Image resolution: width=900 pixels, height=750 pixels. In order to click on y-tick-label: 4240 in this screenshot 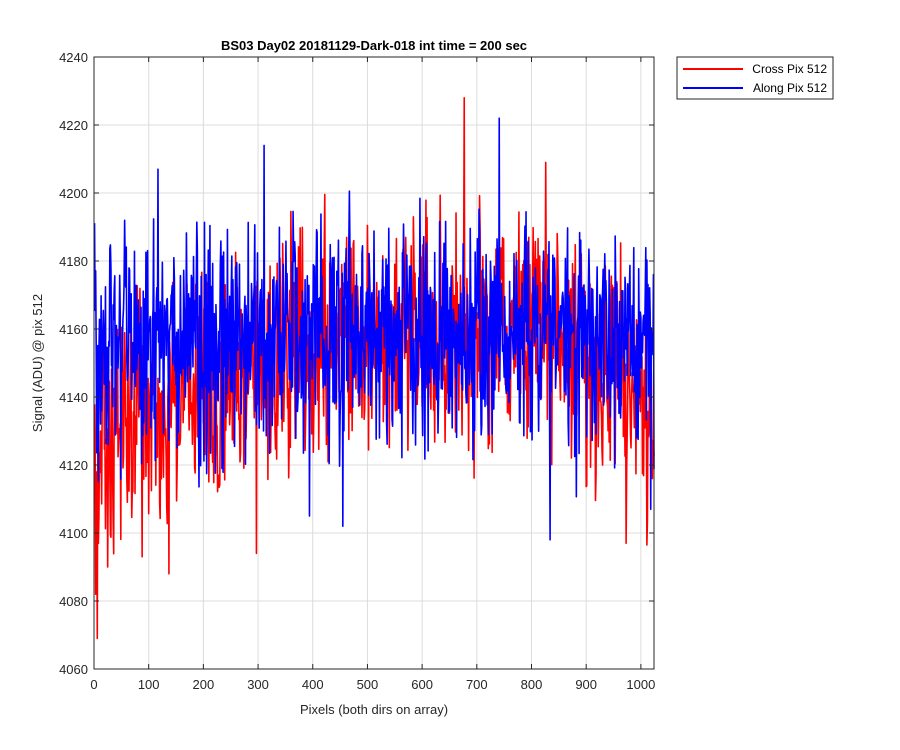, I will do `click(73, 57)`.